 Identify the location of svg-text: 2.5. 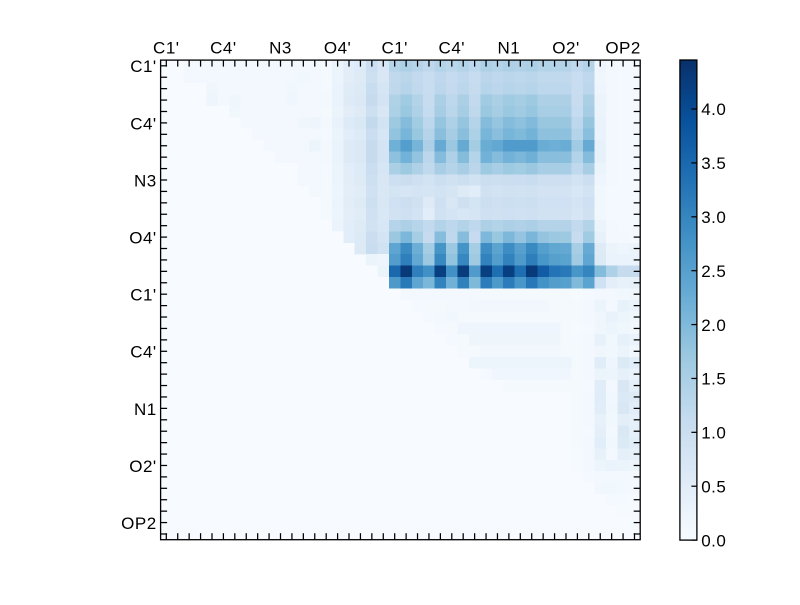
(713, 271).